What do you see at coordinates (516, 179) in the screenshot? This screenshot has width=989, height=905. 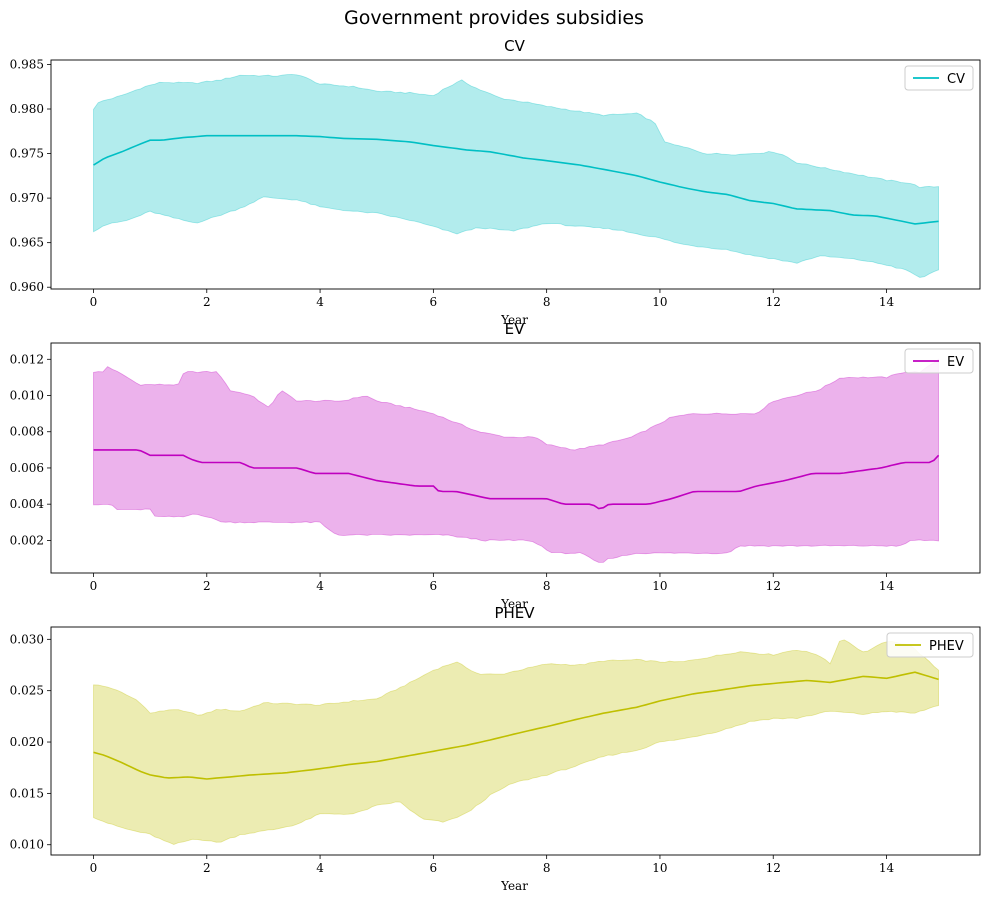 I see `cv-mean-line` at bounding box center [516, 179].